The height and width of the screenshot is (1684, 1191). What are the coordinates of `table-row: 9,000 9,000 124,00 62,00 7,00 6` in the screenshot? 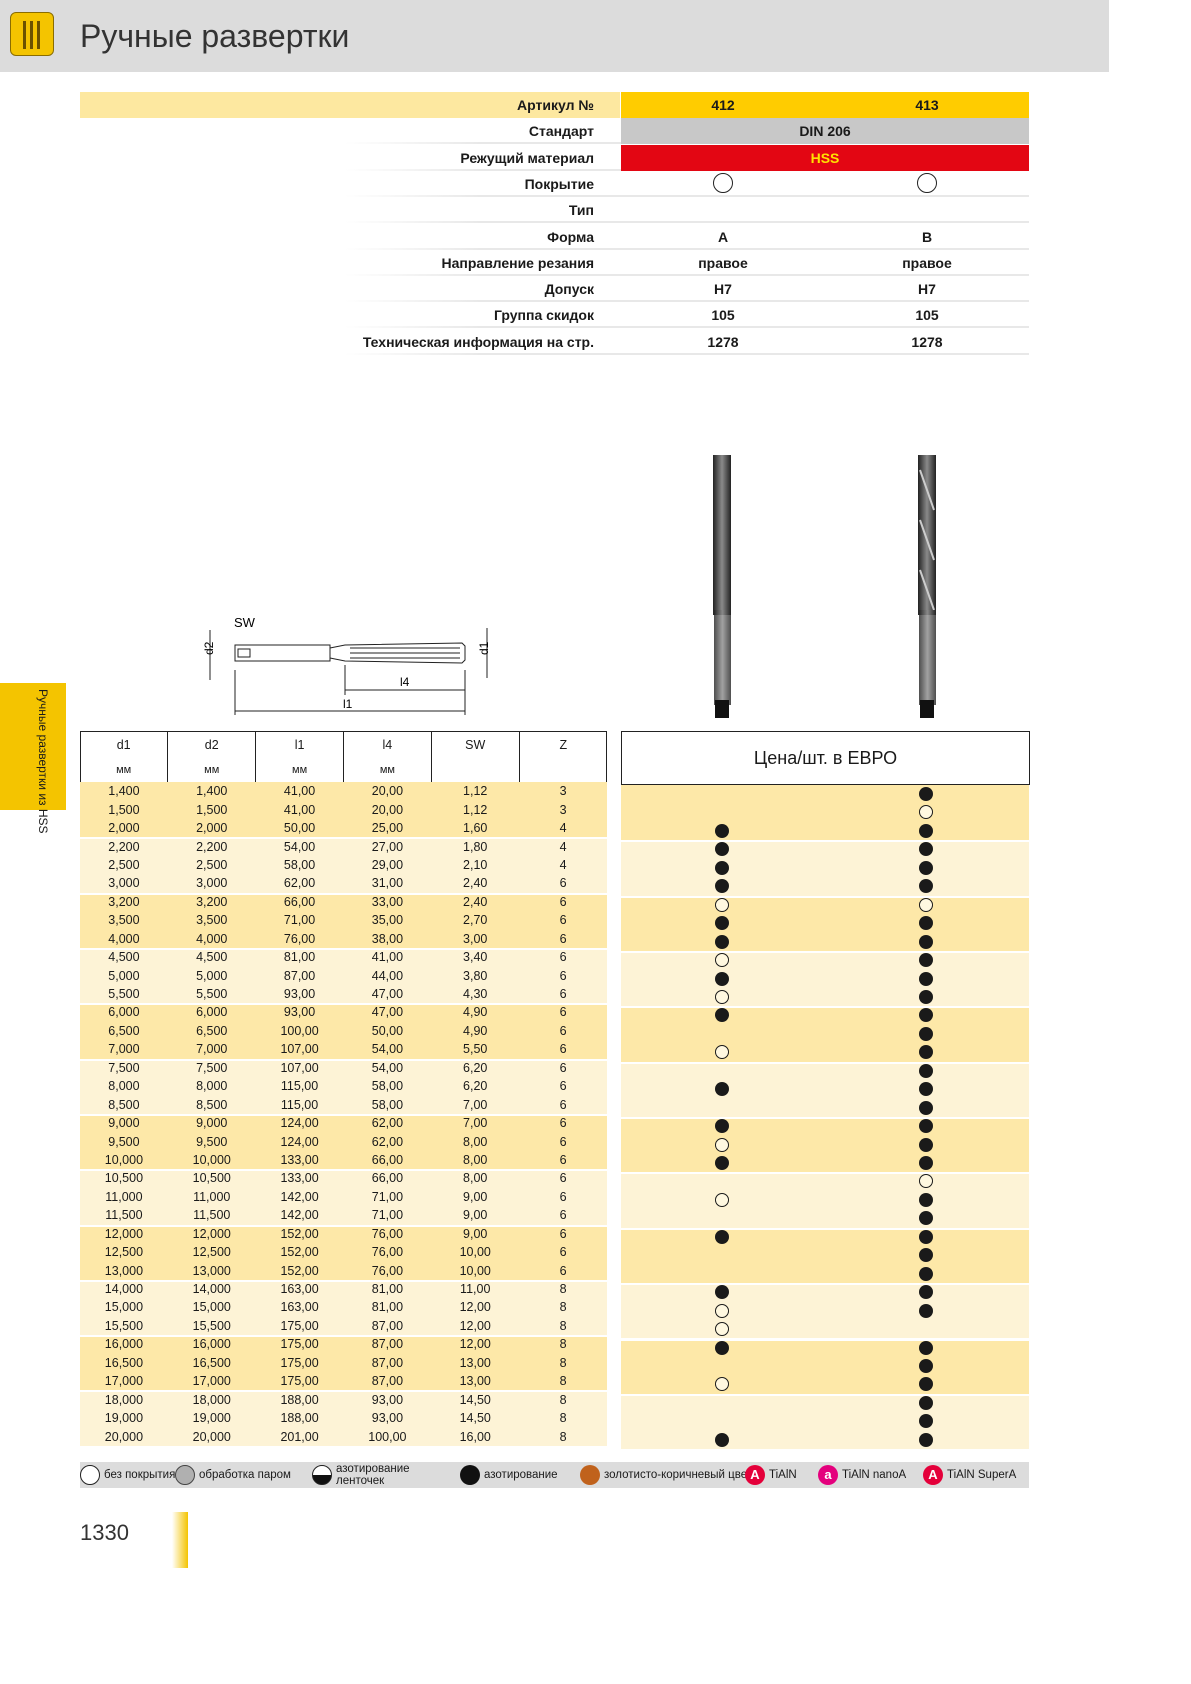 It's located at (343, 1123).